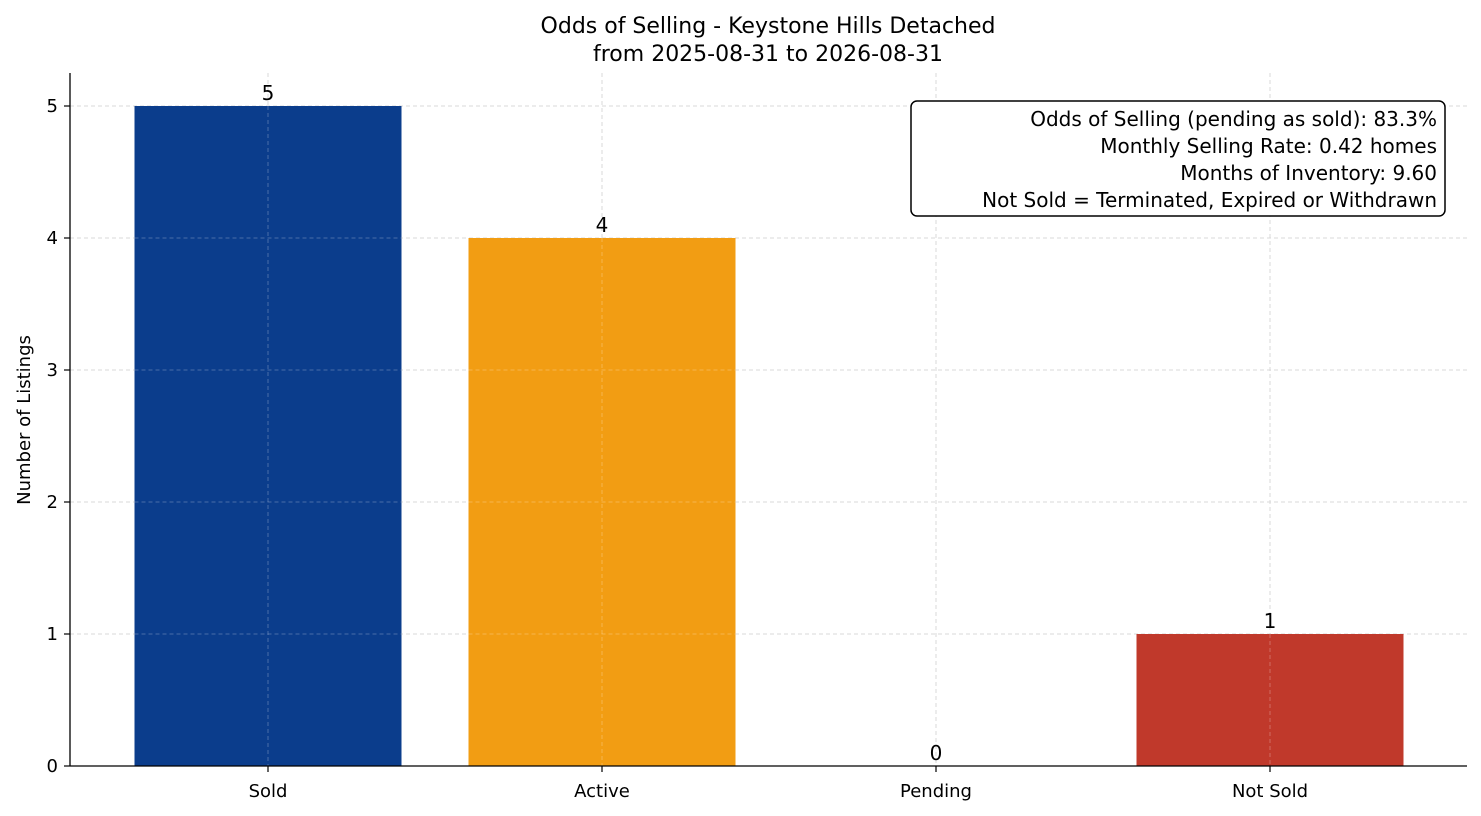 This screenshot has width=1481, height=816. What do you see at coordinates (936, 791) in the screenshot?
I see `x-tick-label: Pending` at bounding box center [936, 791].